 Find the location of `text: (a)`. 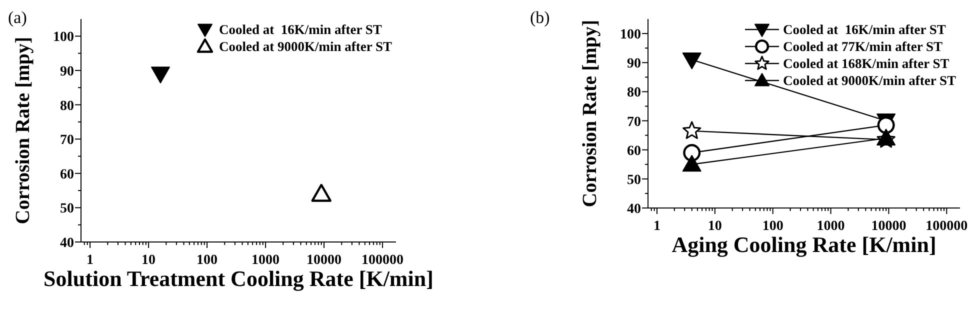

text: (a) is located at coordinates (17, 18).